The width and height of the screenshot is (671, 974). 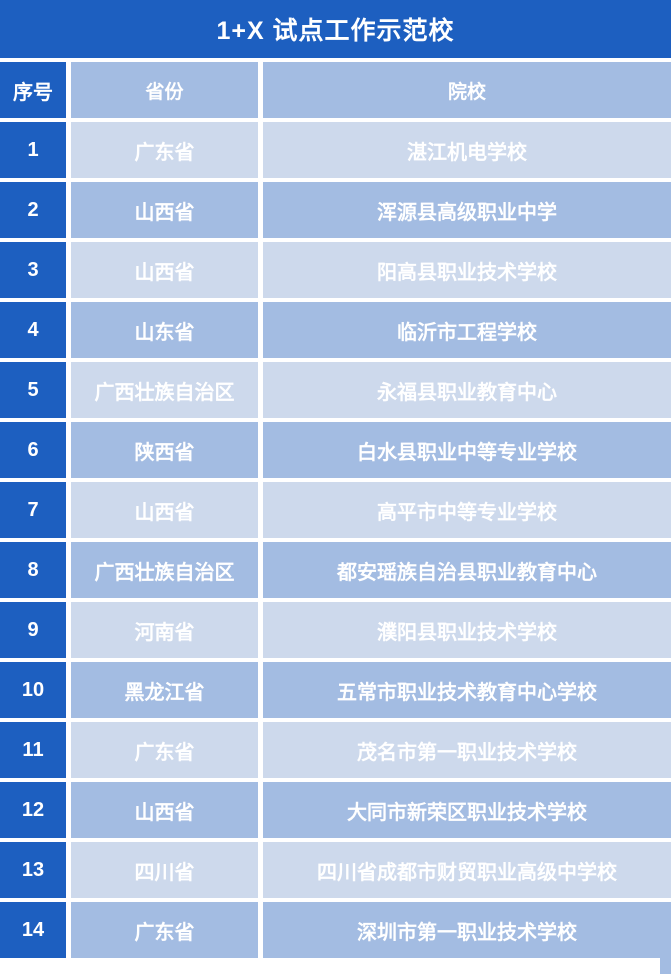 I want to click on school-cell: 浑源县高级职业中学, so click(x=467, y=210).